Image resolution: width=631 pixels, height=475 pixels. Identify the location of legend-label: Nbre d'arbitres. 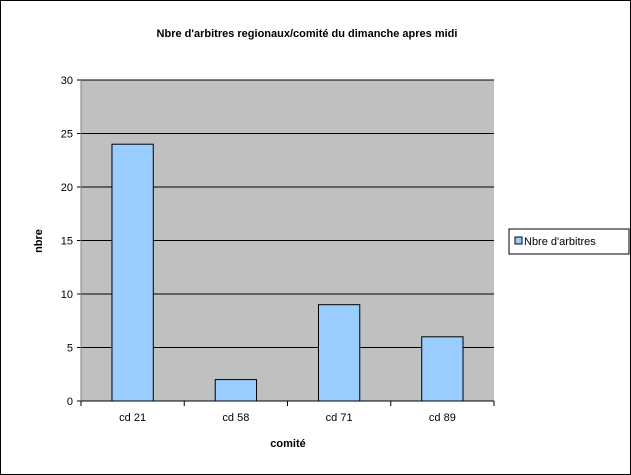
(560, 242).